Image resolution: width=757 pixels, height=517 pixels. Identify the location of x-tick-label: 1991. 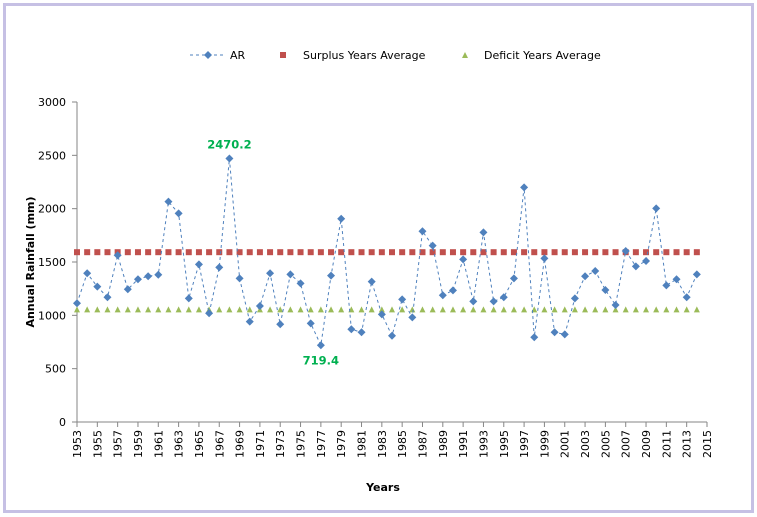
(463, 444).